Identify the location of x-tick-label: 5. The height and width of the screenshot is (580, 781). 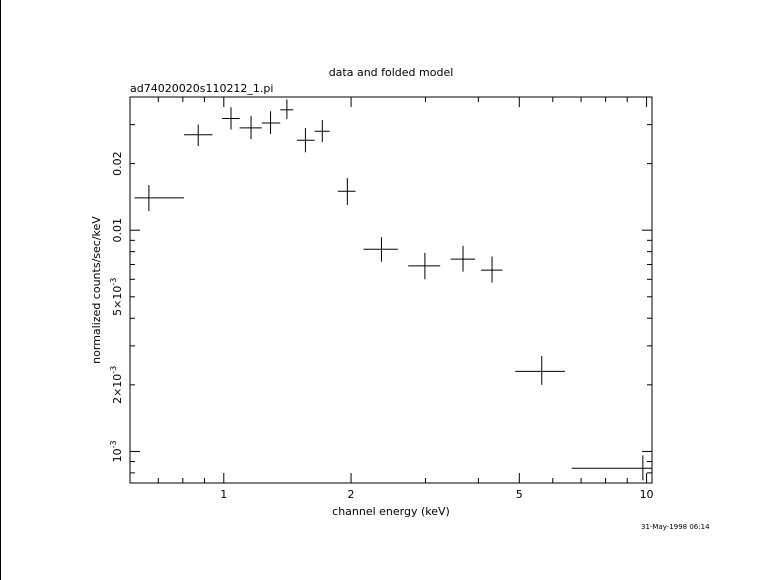
(519, 494).